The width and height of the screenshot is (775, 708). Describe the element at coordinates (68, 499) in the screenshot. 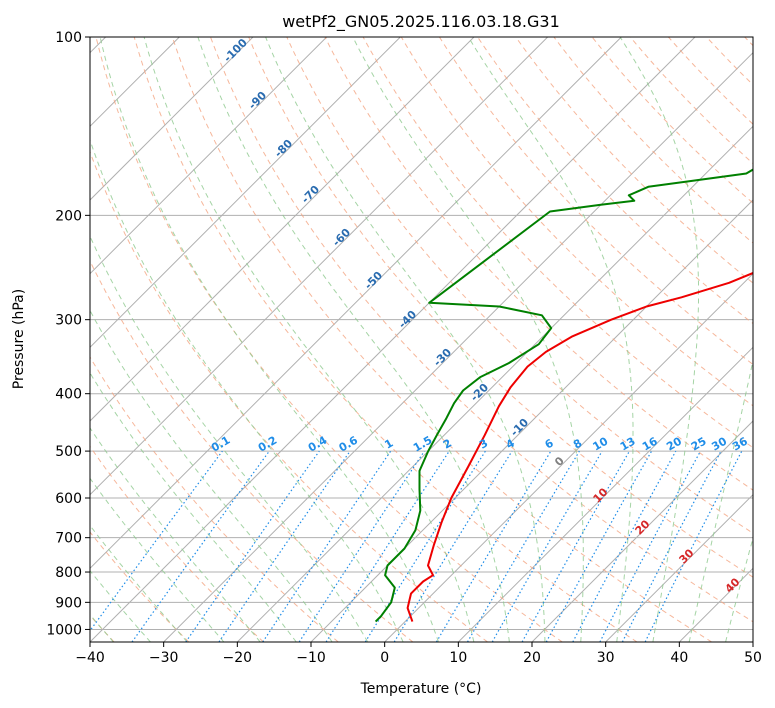

I see `y-tick-label: 600` at that location.